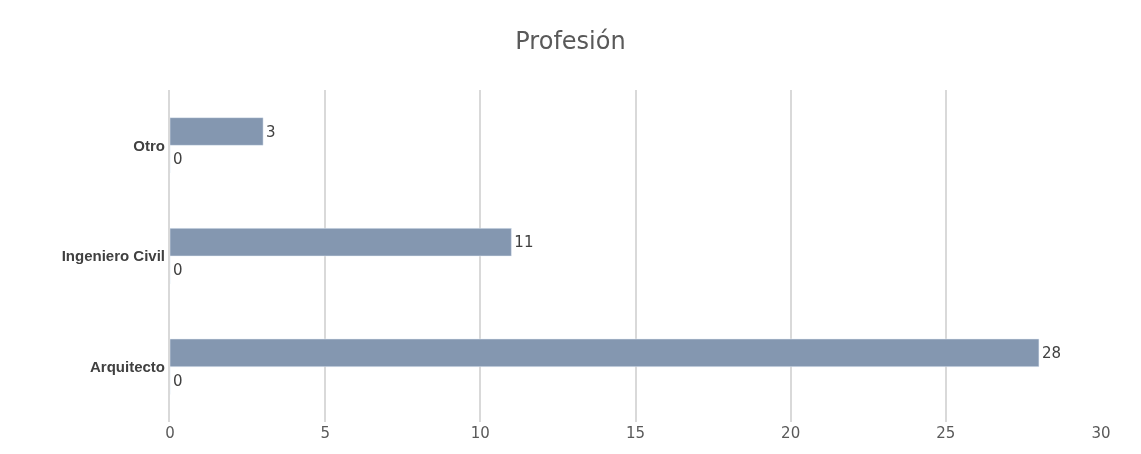 The height and width of the screenshot is (454, 1141). I want to click on y-tick-label: Ingeniero Civil, so click(113, 256).